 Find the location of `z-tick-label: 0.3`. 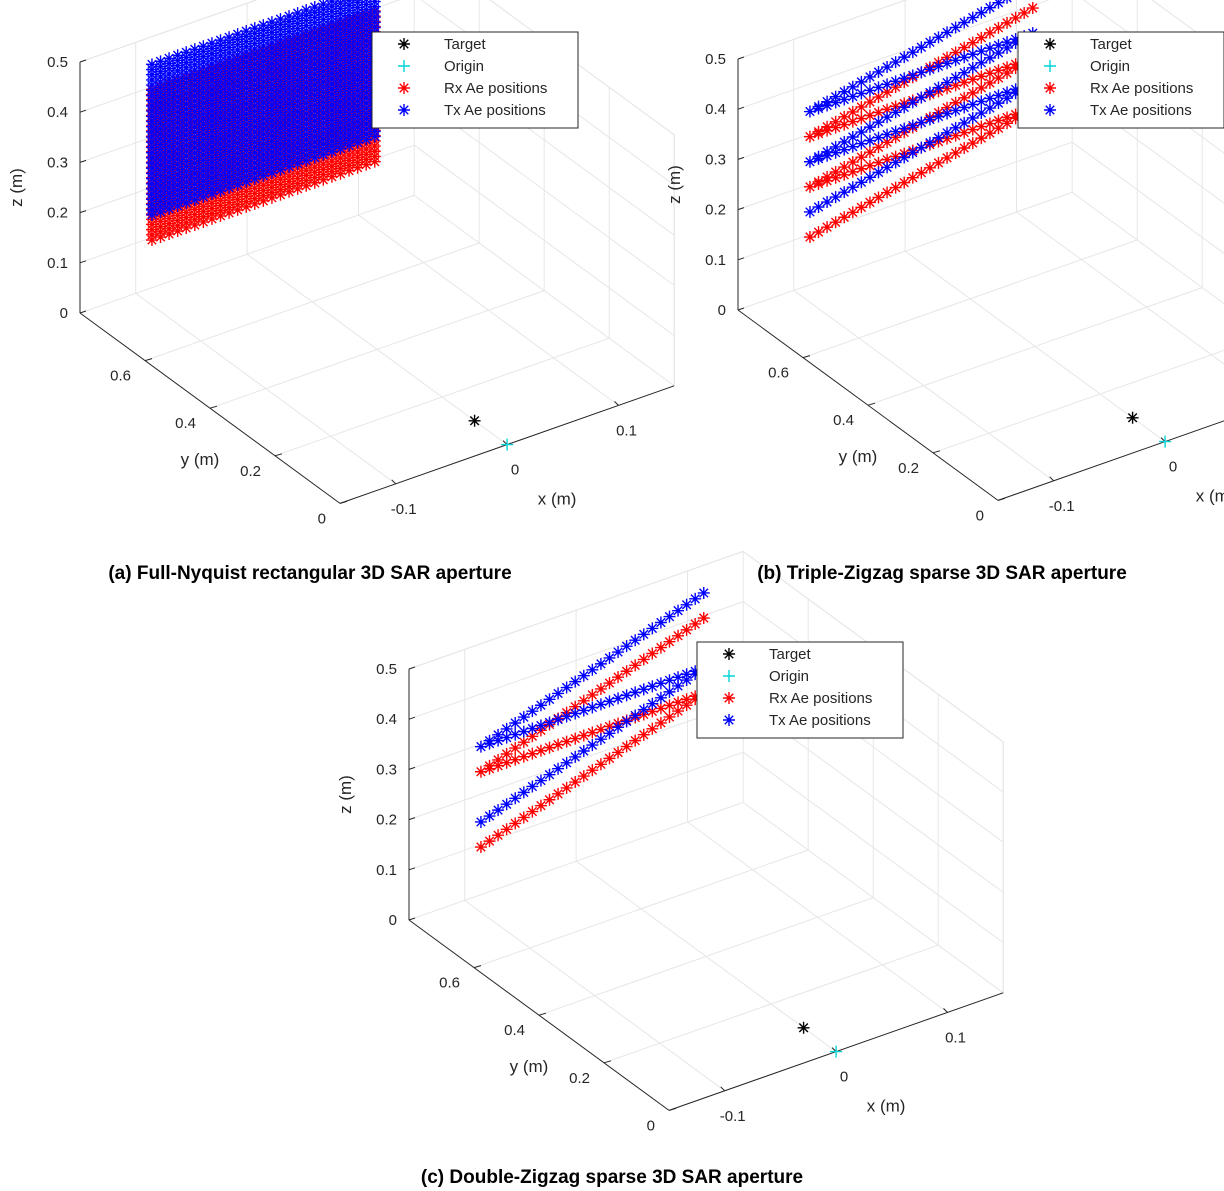

z-tick-label: 0.3 is located at coordinates (57, 162).